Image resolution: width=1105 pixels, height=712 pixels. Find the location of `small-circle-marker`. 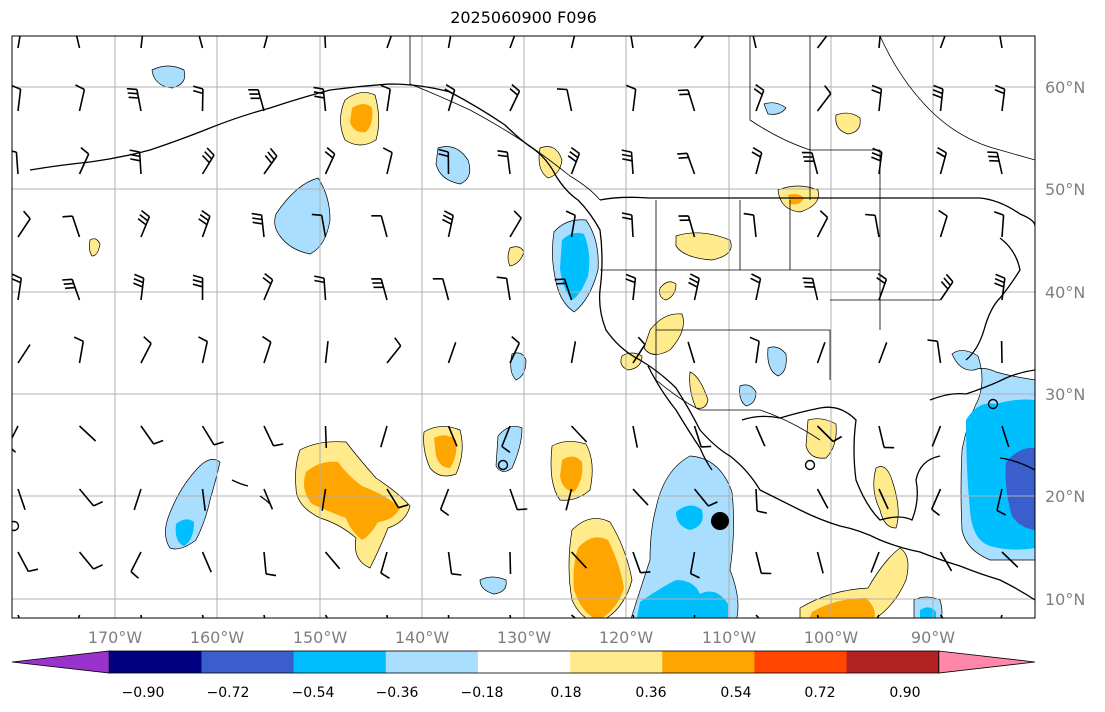

small-circle-marker is located at coordinates (16, 526).